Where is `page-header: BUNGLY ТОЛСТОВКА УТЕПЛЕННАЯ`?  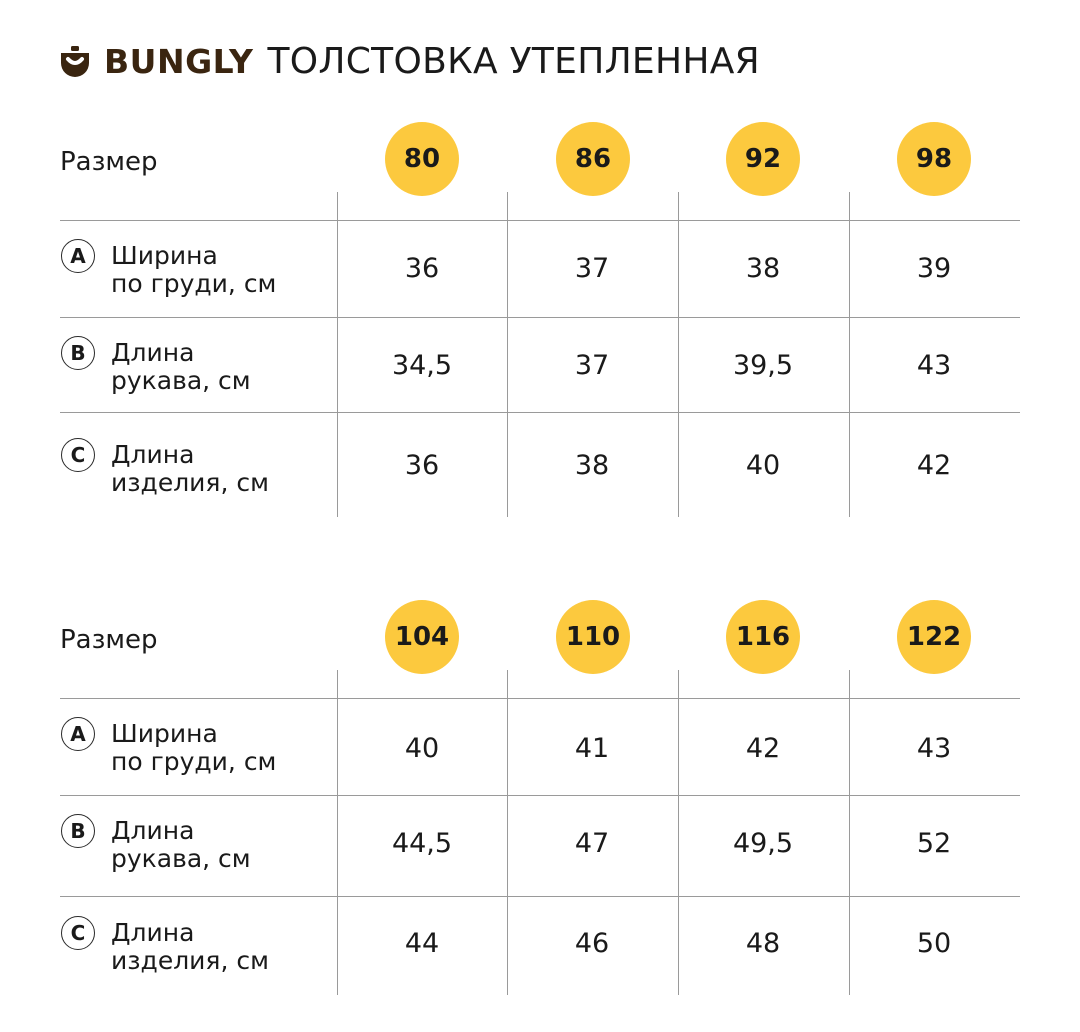
page-header: BUNGLY ТОЛСТОВКА УТЕПЛЕННАЯ is located at coordinates (409, 61).